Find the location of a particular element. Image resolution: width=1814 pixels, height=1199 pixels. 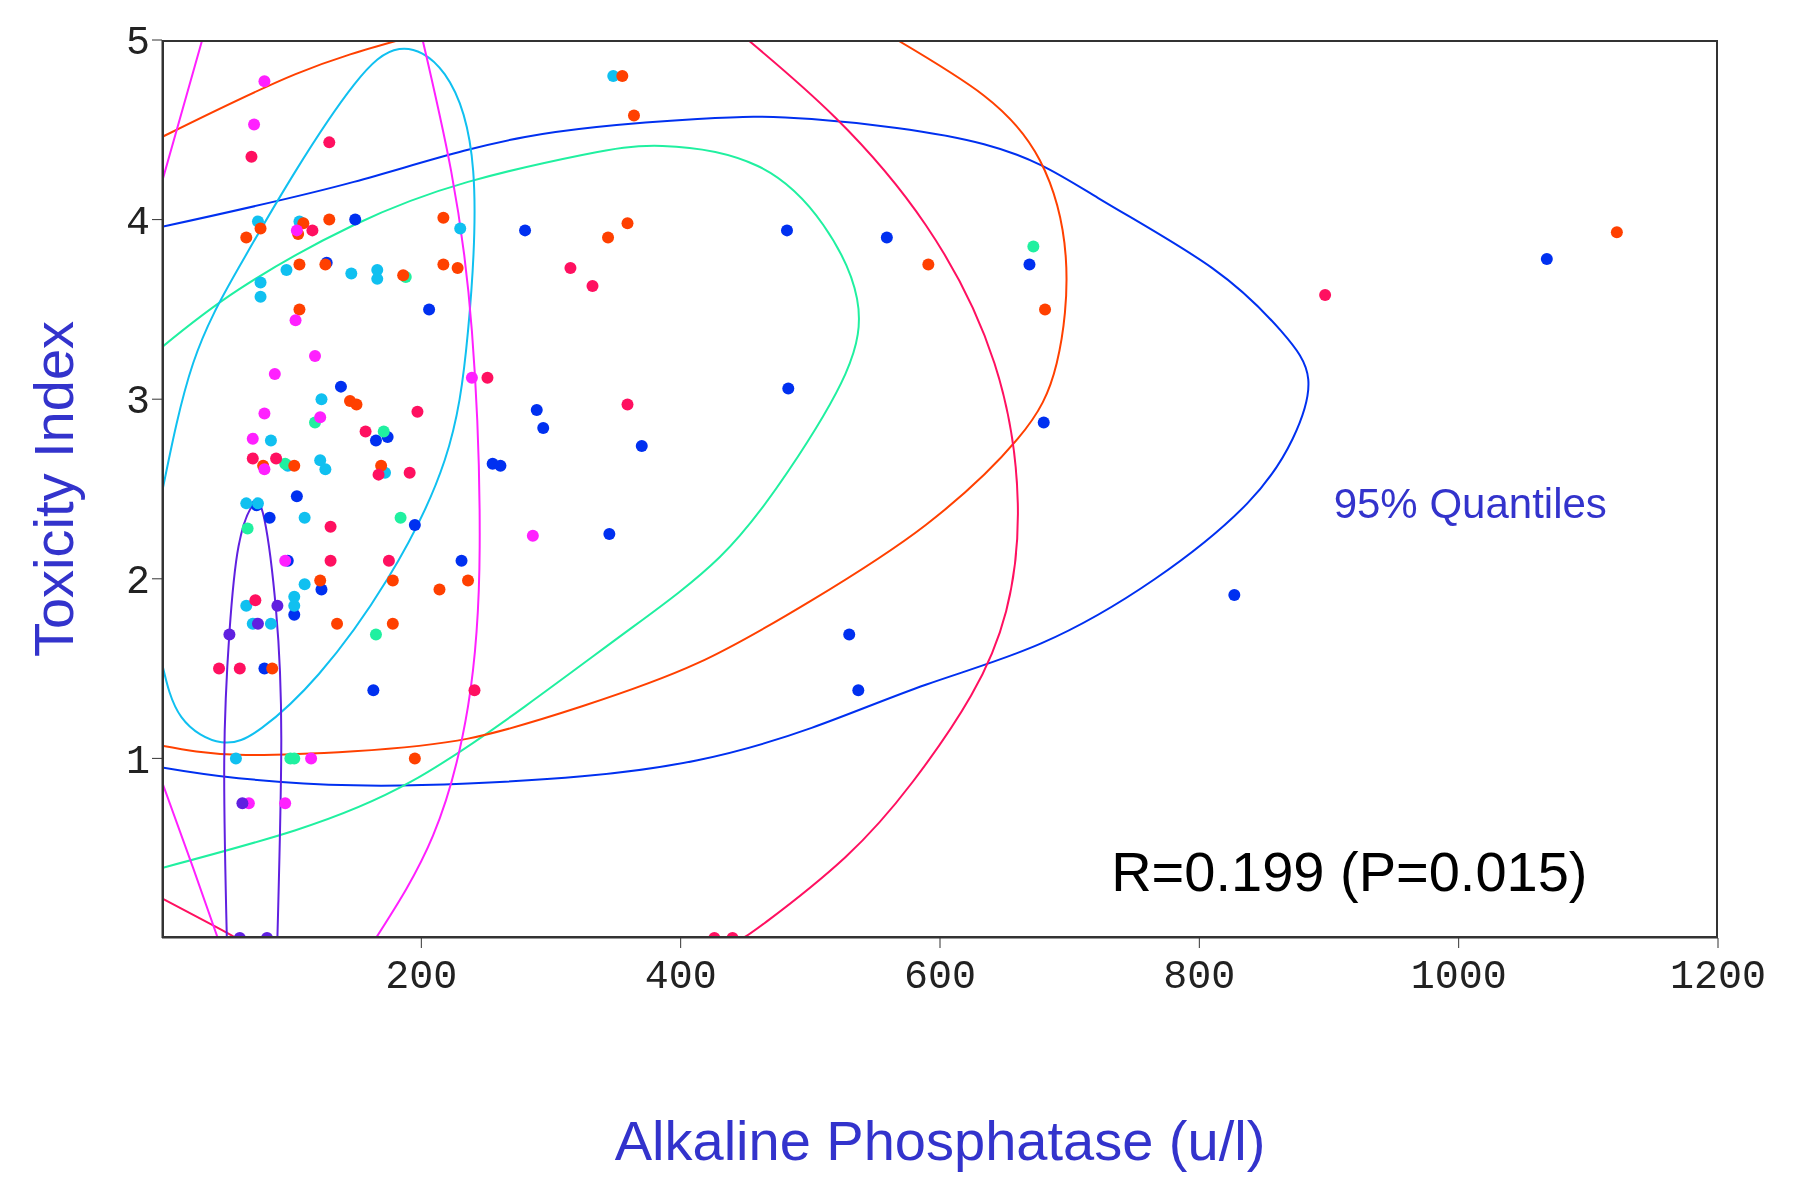

annotation: R=0.199 (P=0.015) is located at coordinates (1349, 872).